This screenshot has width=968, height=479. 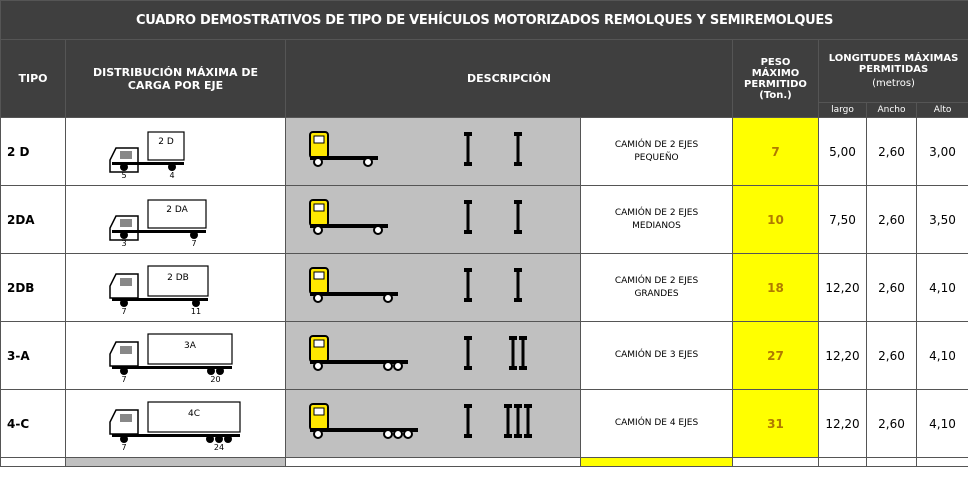 I want to click on description-image-cell, so click(x=433, y=423).